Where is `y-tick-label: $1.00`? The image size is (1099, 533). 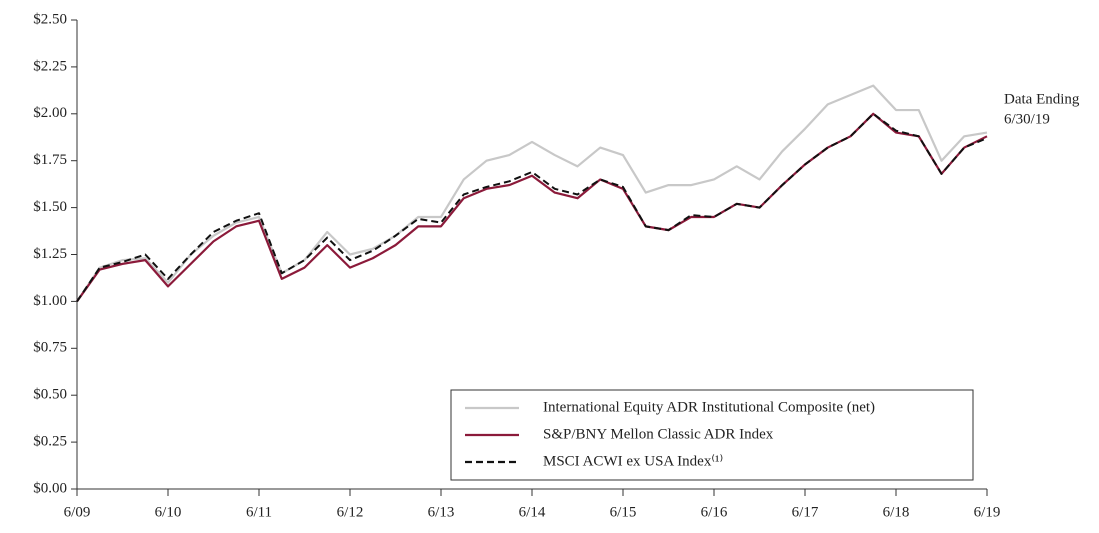 y-tick-label: $1.00 is located at coordinates (50, 301).